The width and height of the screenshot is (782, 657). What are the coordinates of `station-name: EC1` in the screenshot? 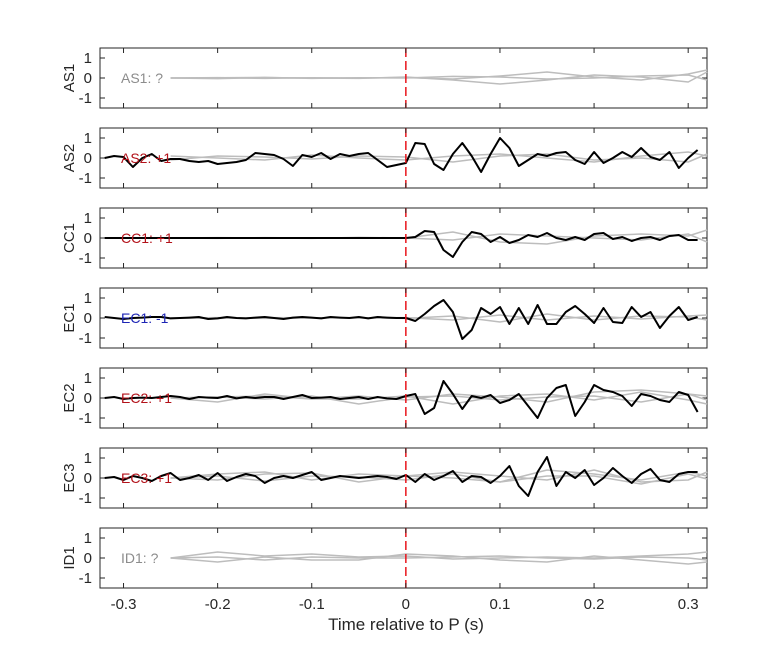 It's located at (69, 317).